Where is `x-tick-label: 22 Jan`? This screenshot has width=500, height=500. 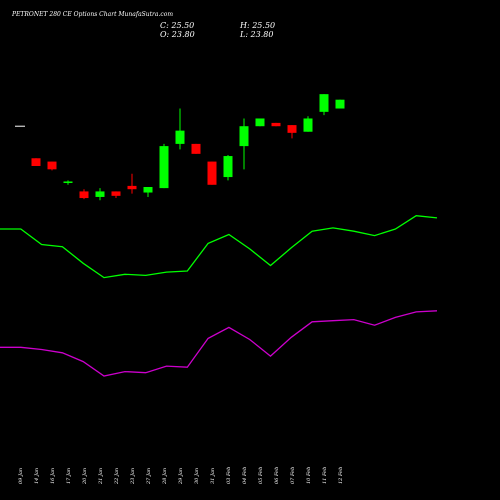
x-tick-label: 22 Jan is located at coordinates (117, 476).